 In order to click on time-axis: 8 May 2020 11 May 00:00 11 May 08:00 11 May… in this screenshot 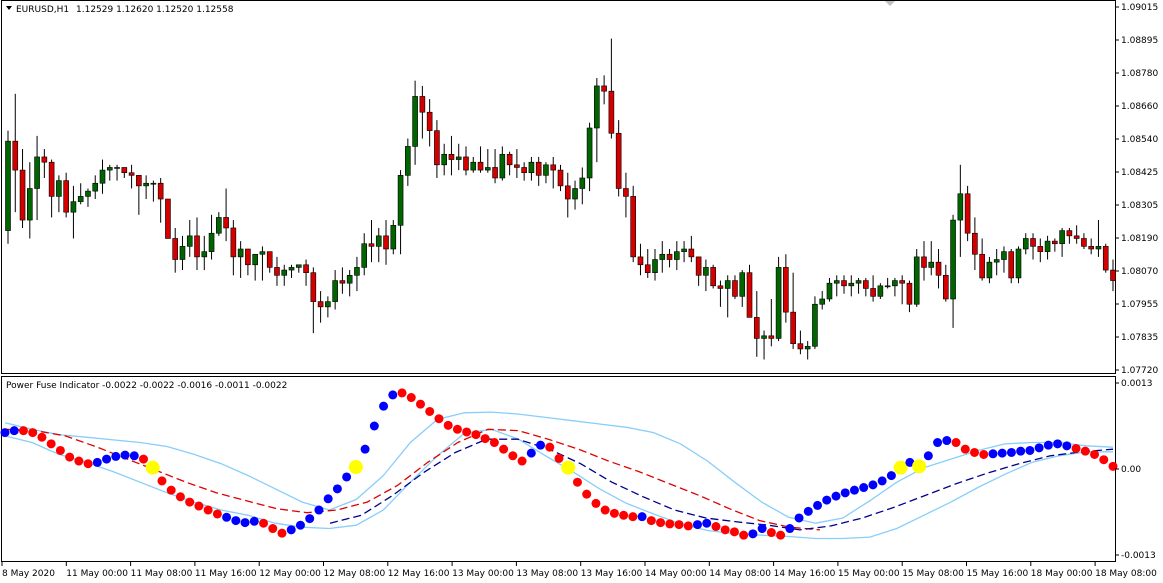, I will do `click(579, 570)`.